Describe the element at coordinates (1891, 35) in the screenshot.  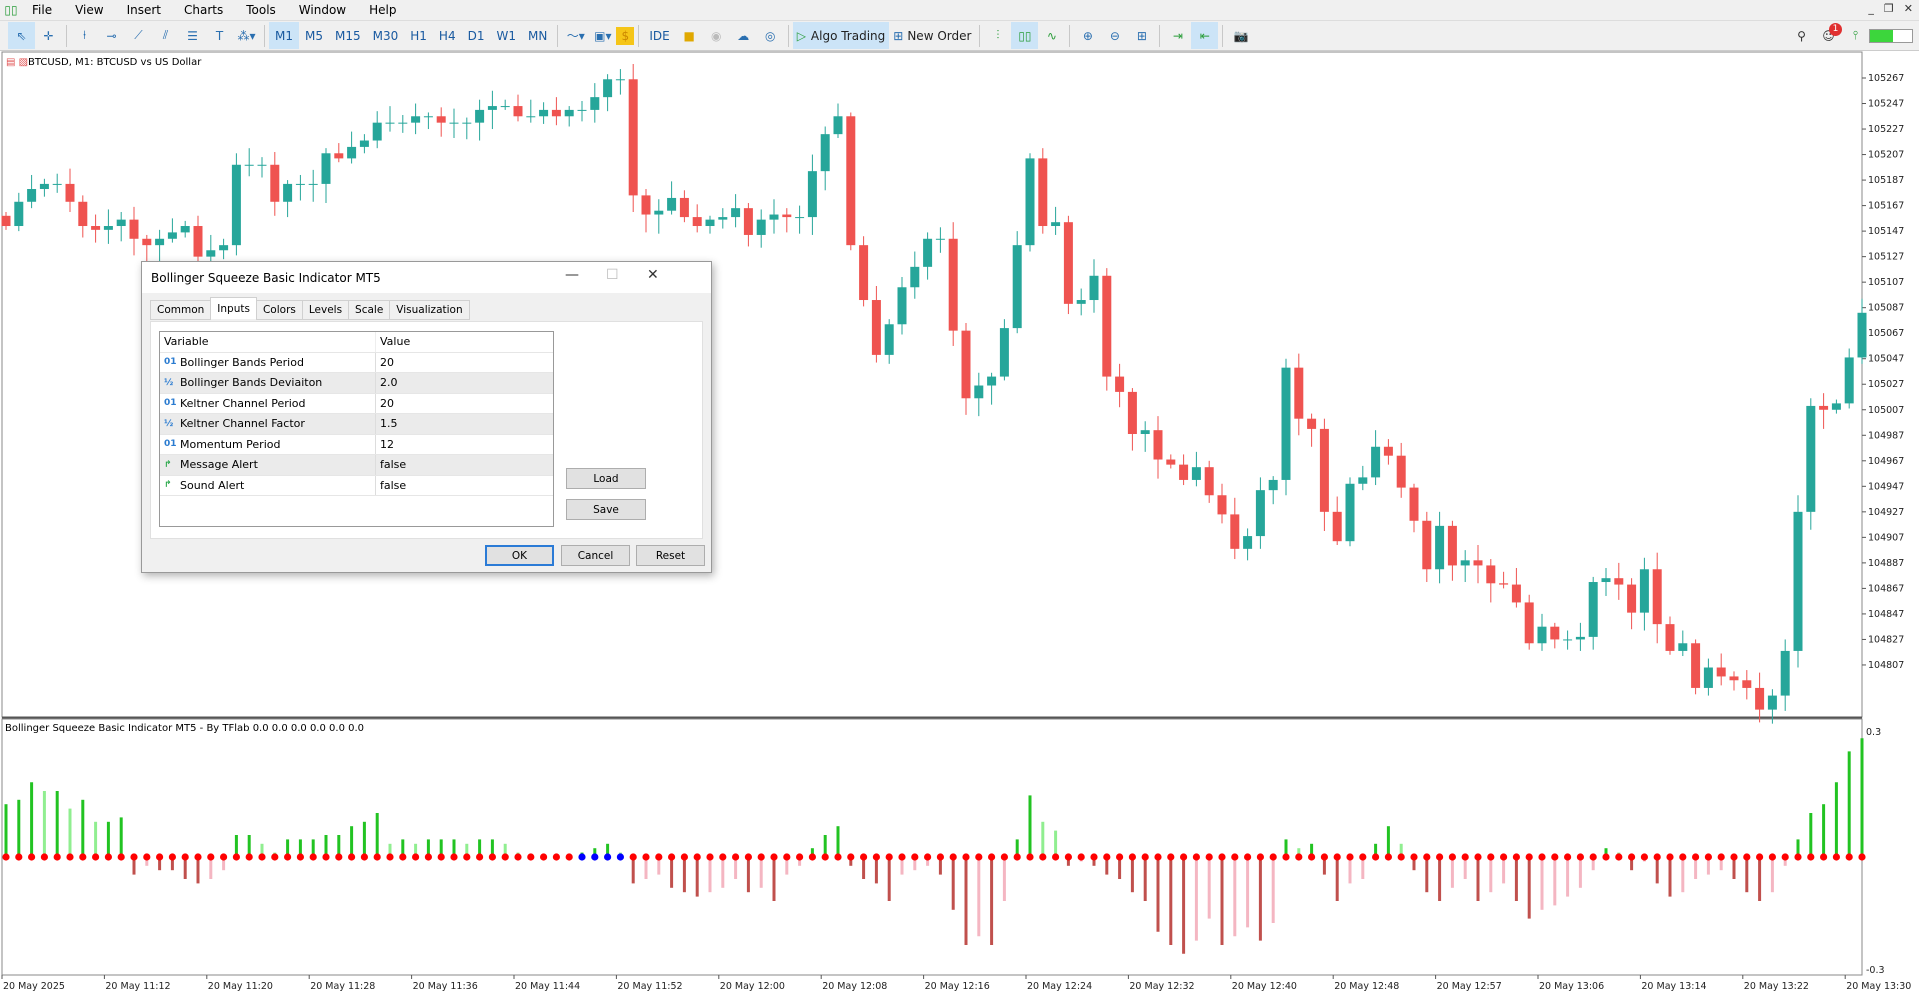
I see `connection-indicator` at that location.